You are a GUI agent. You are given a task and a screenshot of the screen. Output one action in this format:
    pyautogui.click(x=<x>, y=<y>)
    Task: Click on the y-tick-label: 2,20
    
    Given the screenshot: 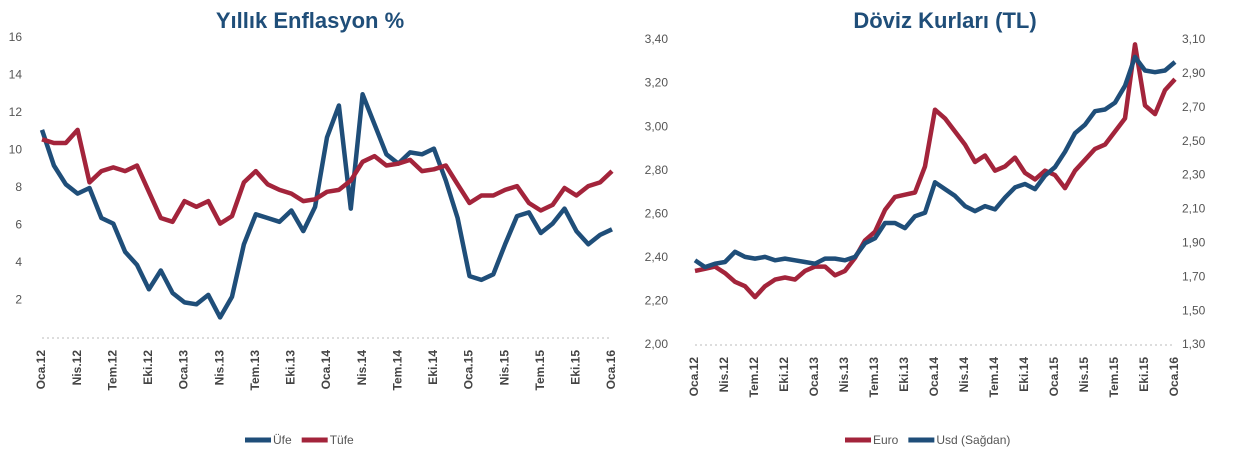 What is the action you would take?
    pyautogui.click(x=657, y=301)
    